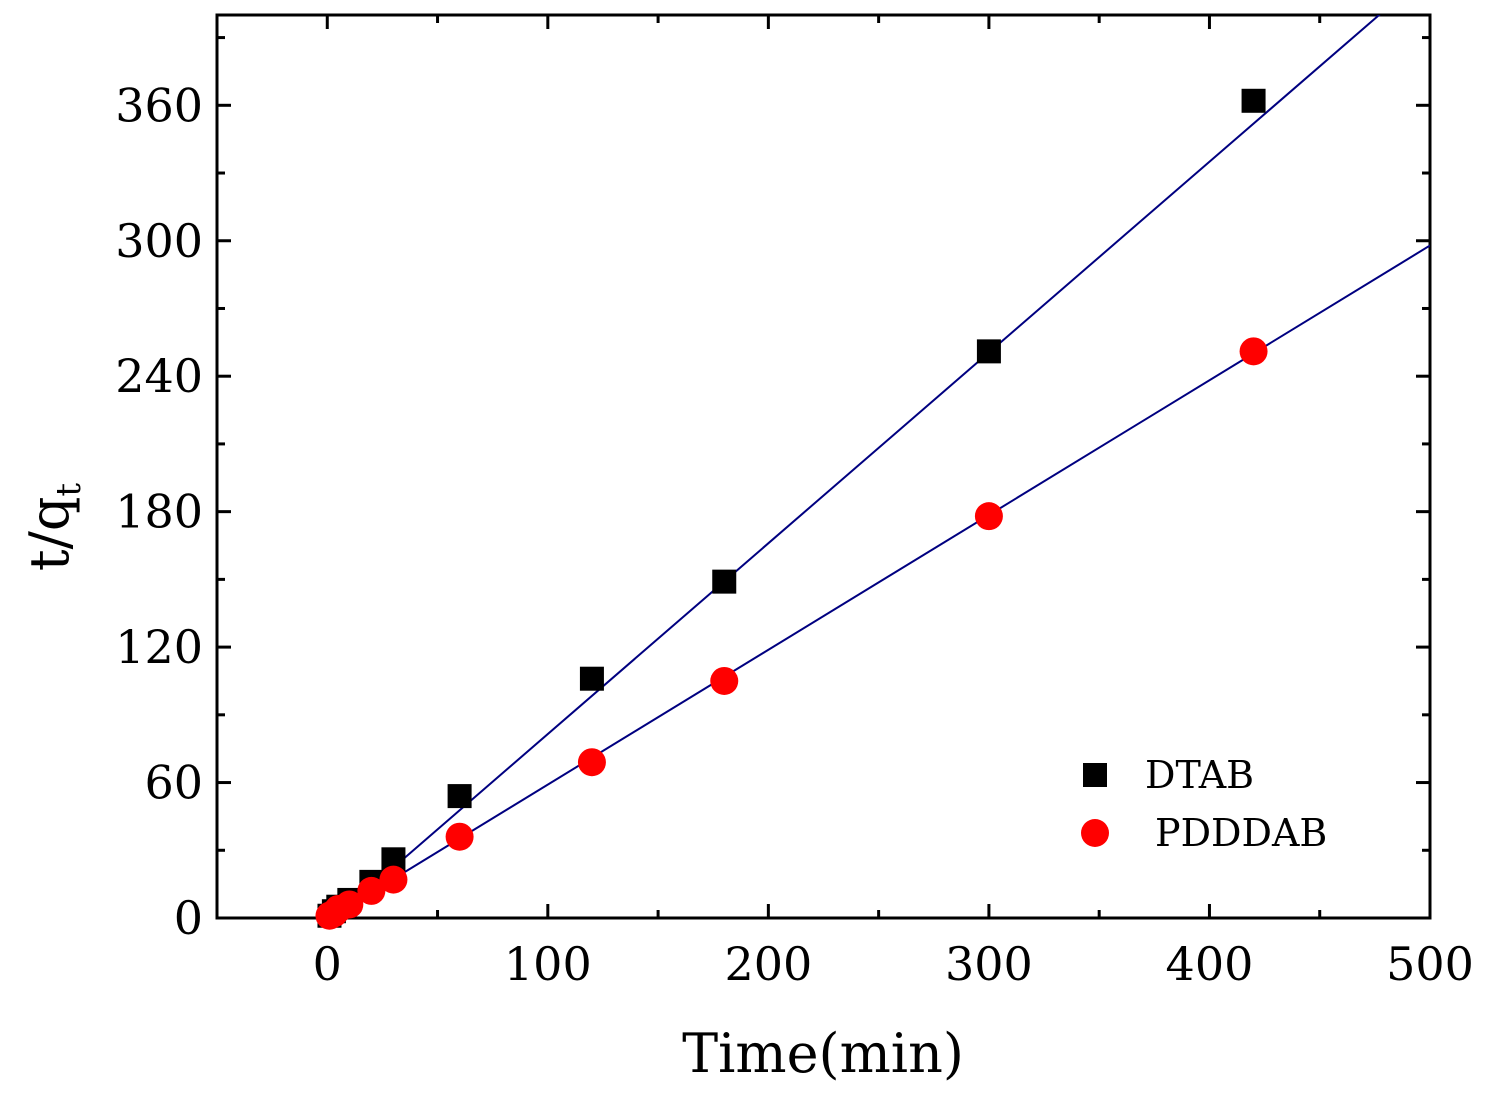 Image resolution: width=1490 pixels, height=1101 pixels. I want to click on legend-marker-pdddab, so click(1095, 833).